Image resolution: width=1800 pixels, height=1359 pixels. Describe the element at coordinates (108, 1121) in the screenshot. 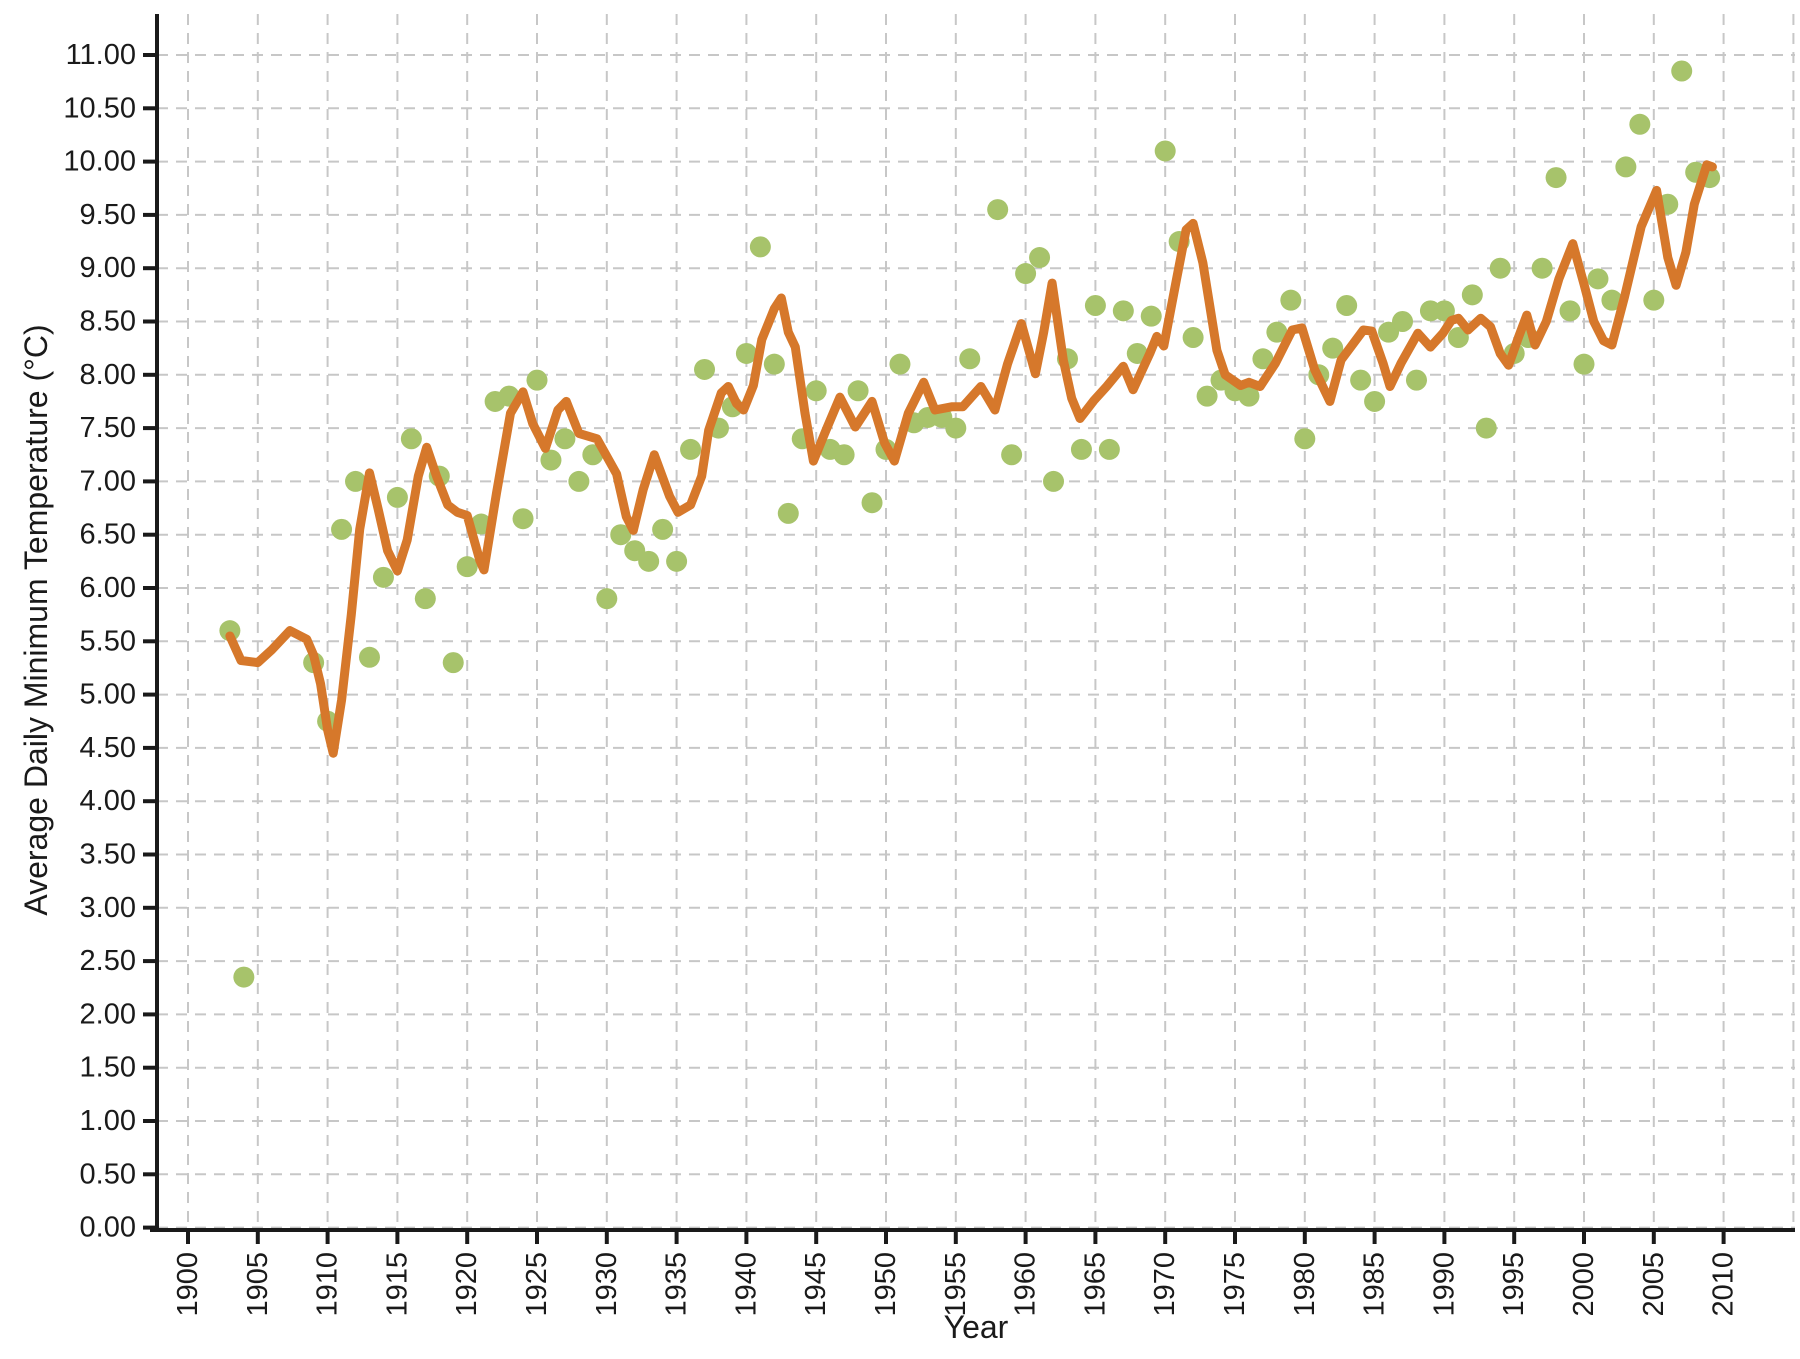

I see `y-tick-label: 1.00` at that location.